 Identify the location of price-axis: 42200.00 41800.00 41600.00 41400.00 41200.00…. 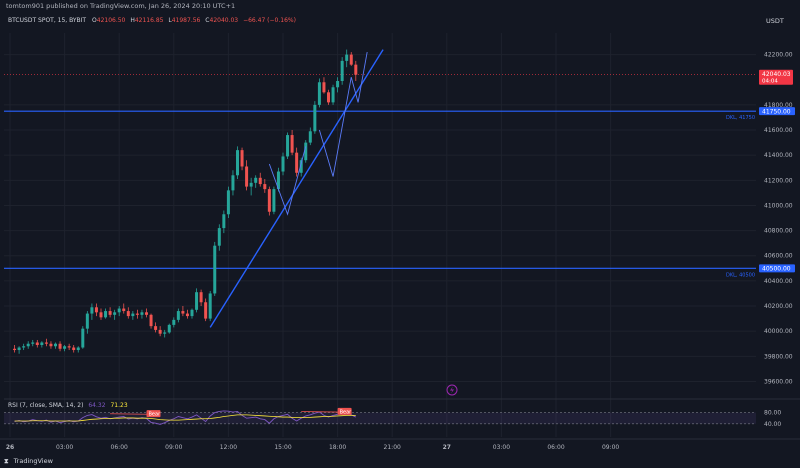
(779, 236).